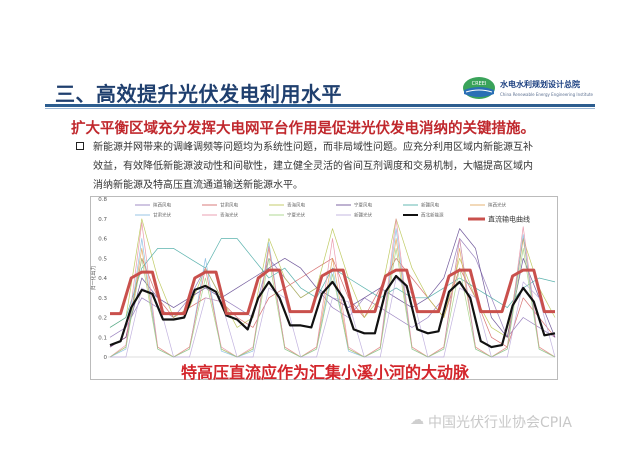 Image resolution: width=640 pixels, height=452 pixels. I want to click on legend-label: 宁夏风电, so click(363, 205).